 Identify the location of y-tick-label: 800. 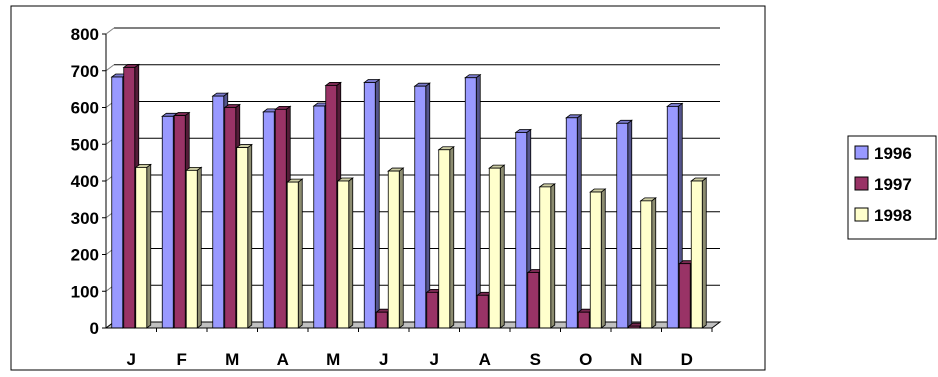
(85, 34).